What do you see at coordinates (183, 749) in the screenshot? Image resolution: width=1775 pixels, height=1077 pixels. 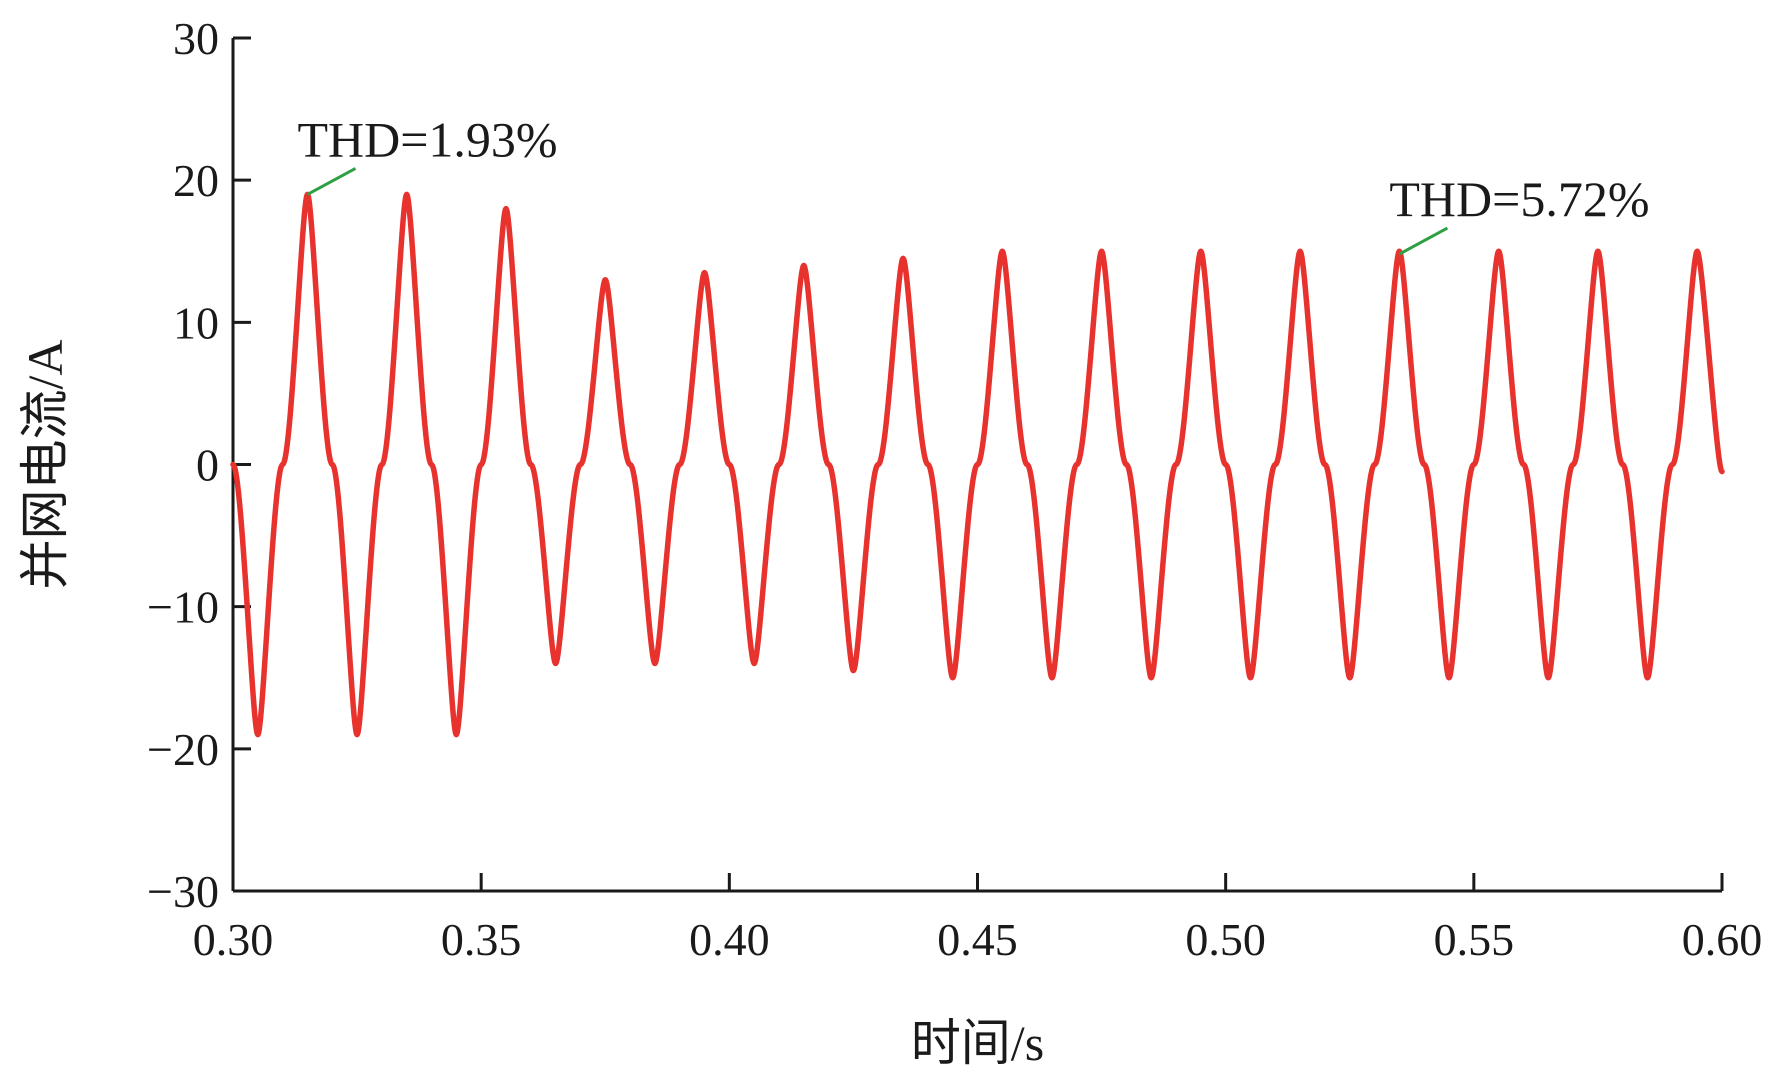 I see `y-tick-label: −20` at bounding box center [183, 749].